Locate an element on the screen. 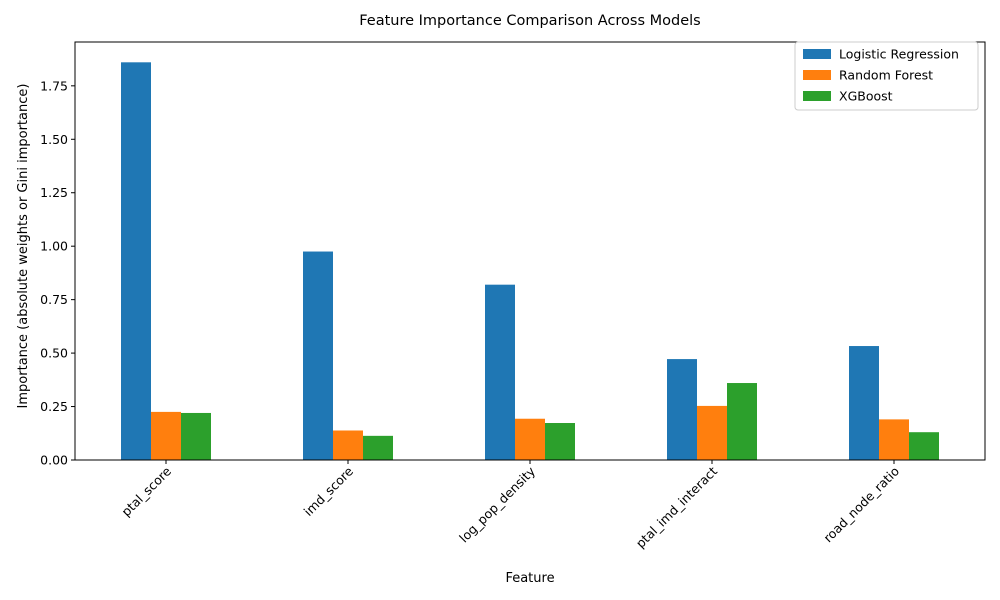 This screenshot has width=1000, height=600. y-tick-label: 0.75 is located at coordinates (54, 299).